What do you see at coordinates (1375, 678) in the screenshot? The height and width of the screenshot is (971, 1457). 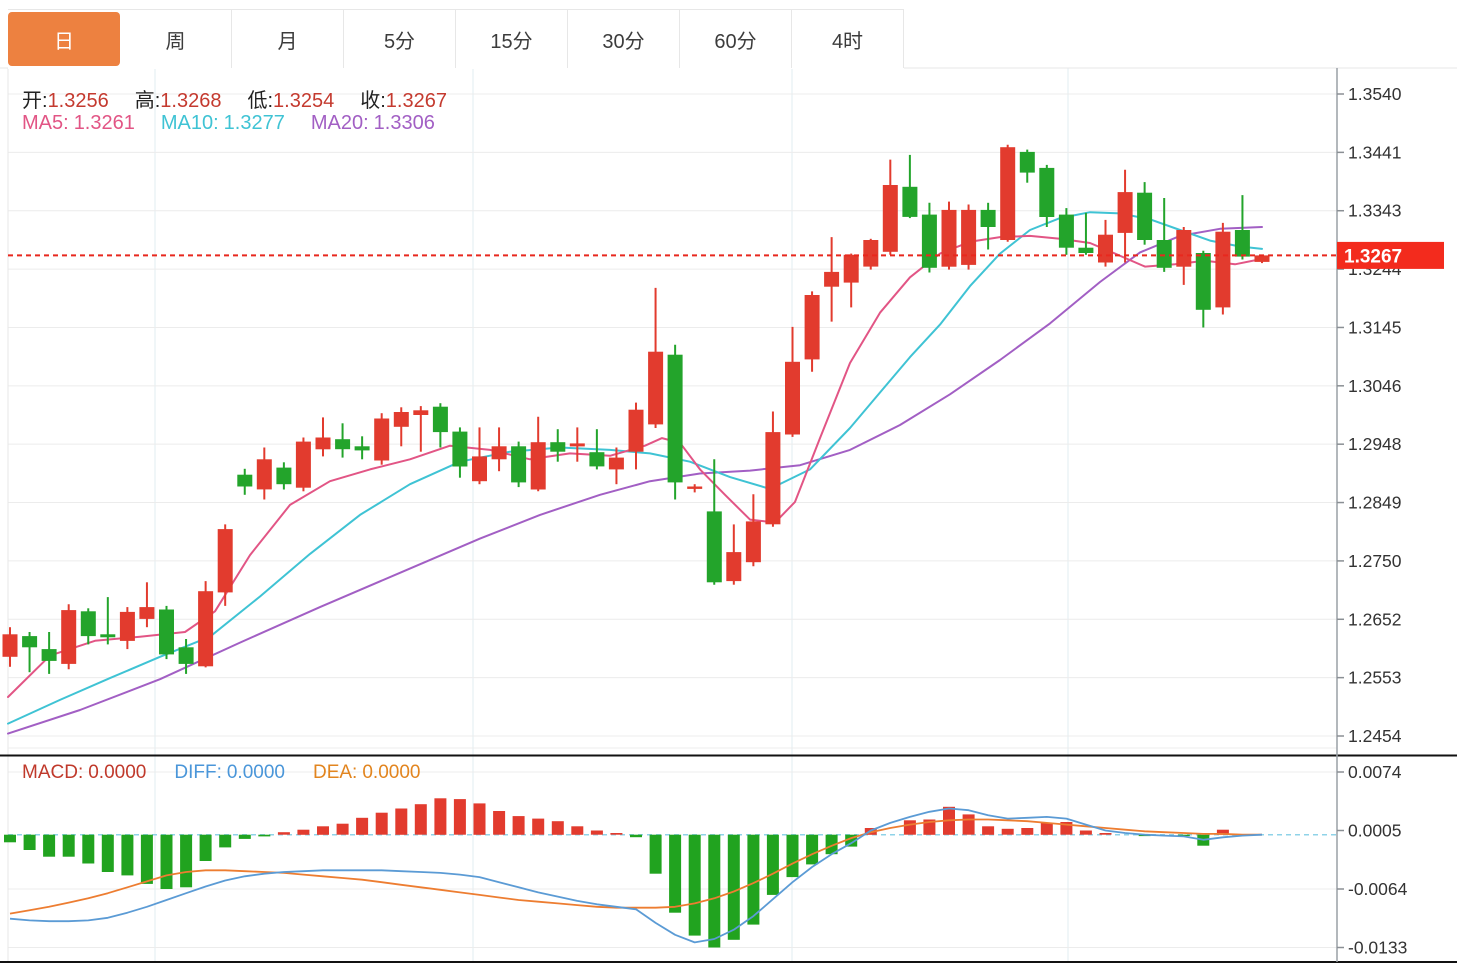 I see `price-axis-label: 1.2553` at bounding box center [1375, 678].